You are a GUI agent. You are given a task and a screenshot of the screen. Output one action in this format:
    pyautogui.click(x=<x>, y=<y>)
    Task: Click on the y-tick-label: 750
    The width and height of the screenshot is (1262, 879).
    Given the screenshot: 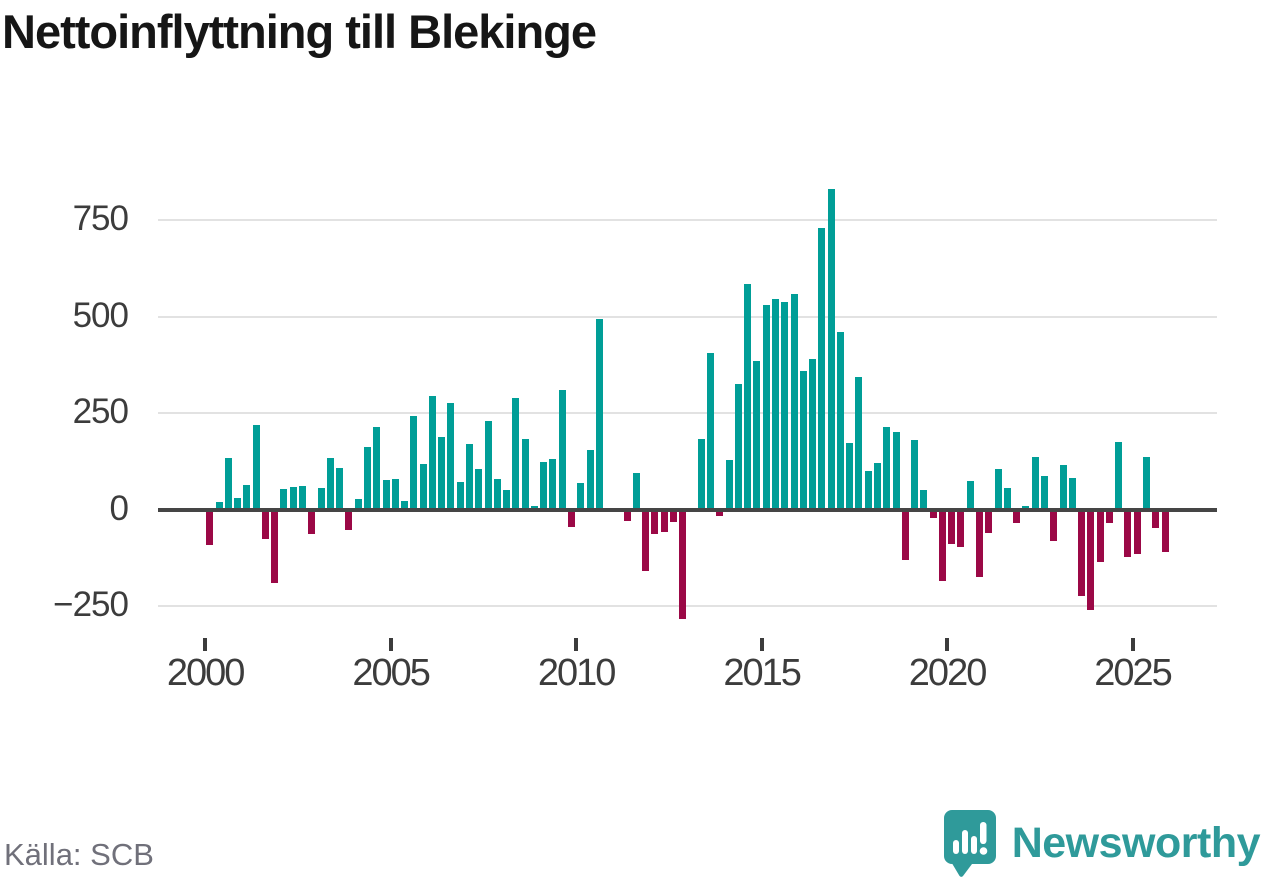 What is the action you would take?
    pyautogui.click(x=100, y=219)
    